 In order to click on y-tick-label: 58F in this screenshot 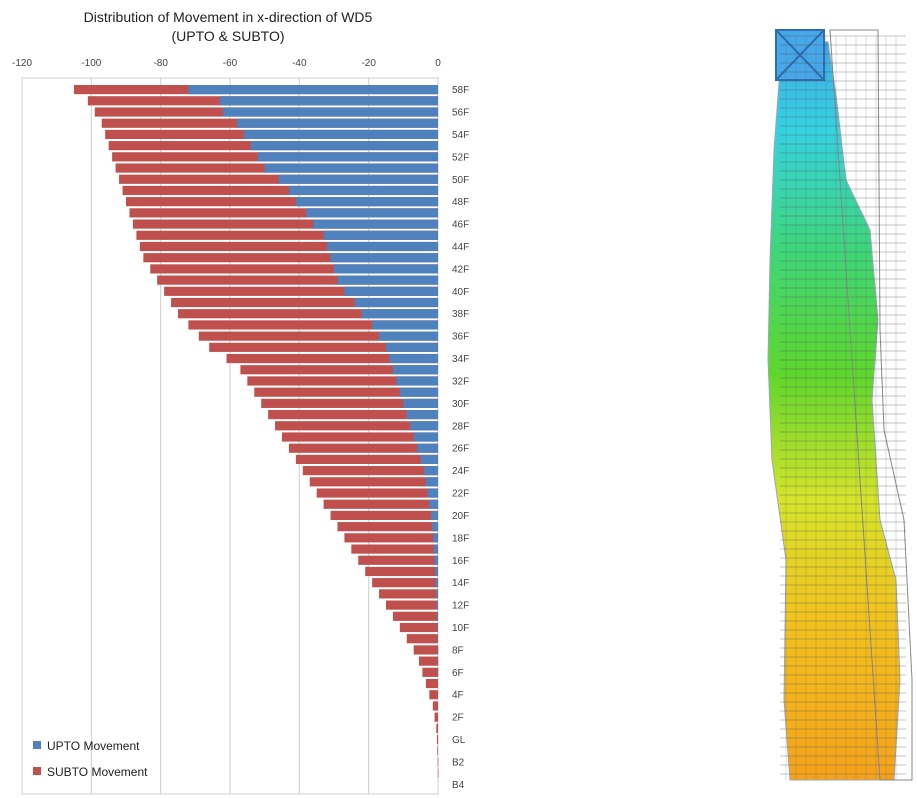, I will do `click(460, 90)`.